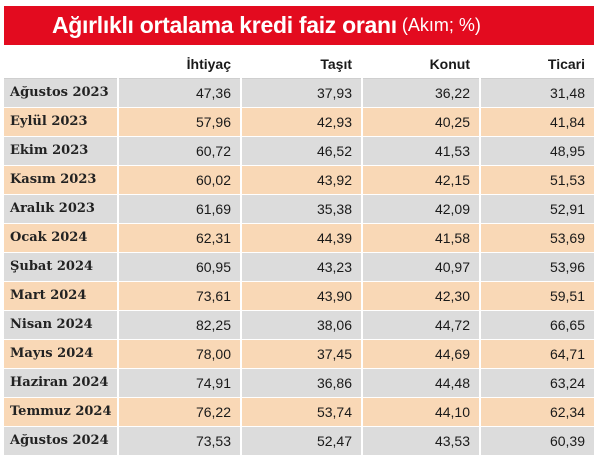 This screenshot has height=460, width=600. I want to click on cell-ihtiyac: 60,02, so click(180, 180).